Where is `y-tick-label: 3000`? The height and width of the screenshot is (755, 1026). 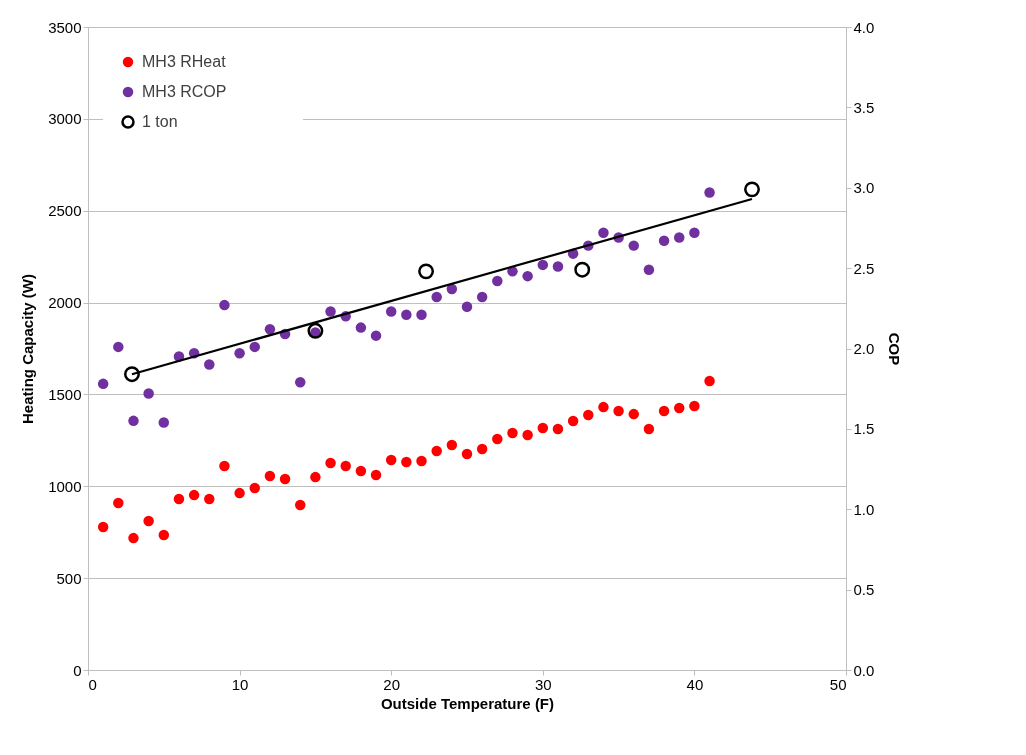 y-tick-label: 3000 is located at coordinates (65, 119).